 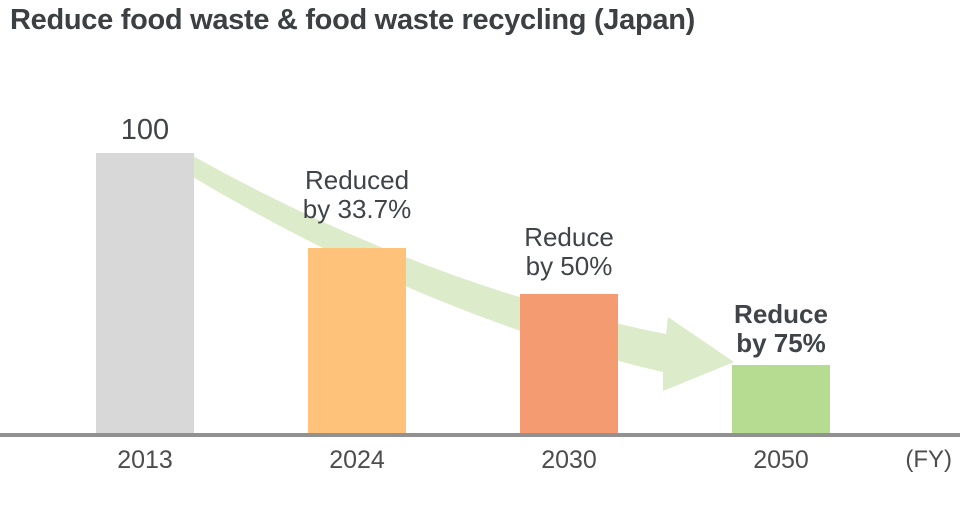 What do you see at coordinates (145, 130) in the screenshot?
I see `bar-value-label-2013: 100` at bounding box center [145, 130].